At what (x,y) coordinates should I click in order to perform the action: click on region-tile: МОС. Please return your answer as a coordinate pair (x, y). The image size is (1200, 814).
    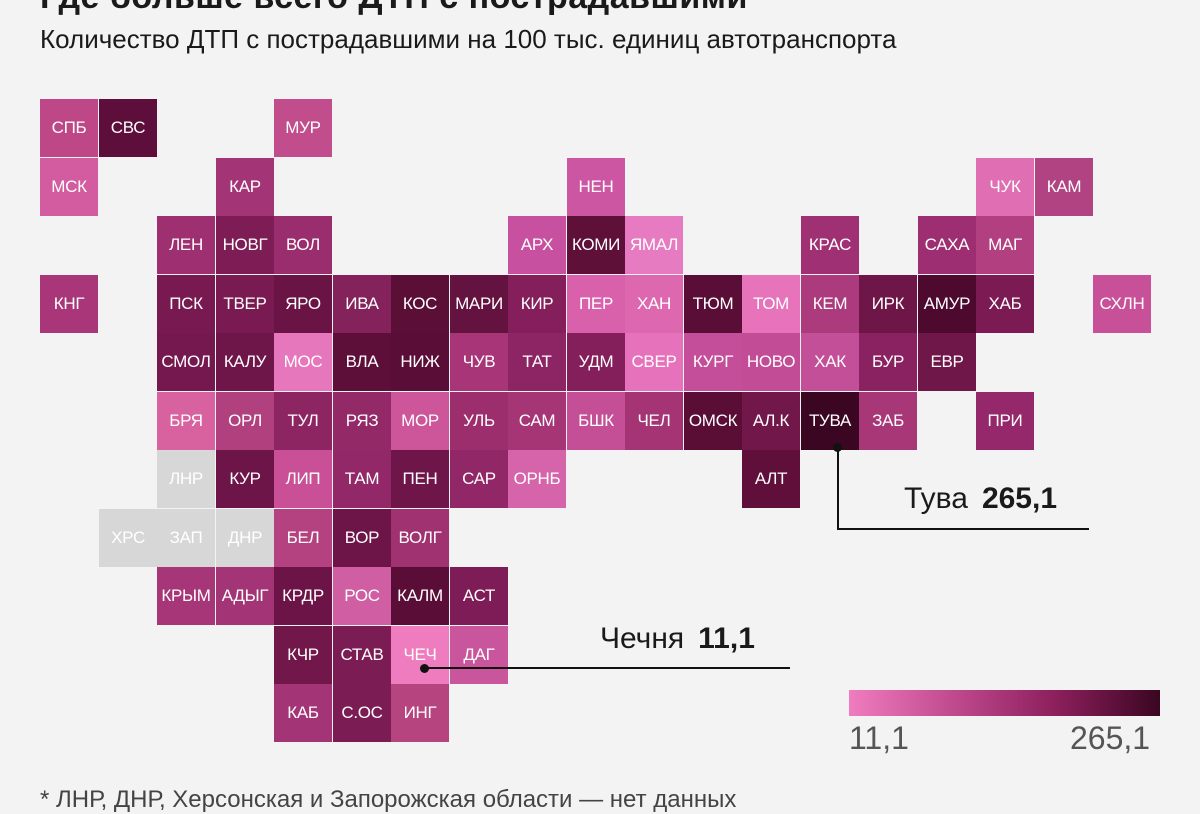
    Looking at the image, I should click on (303, 362).